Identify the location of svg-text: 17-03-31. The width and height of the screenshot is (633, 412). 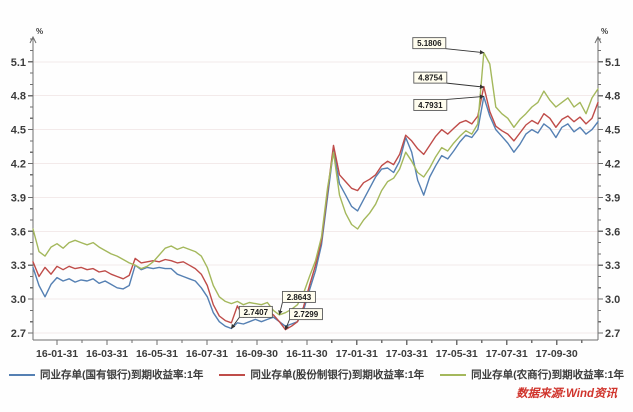
(407, 354).